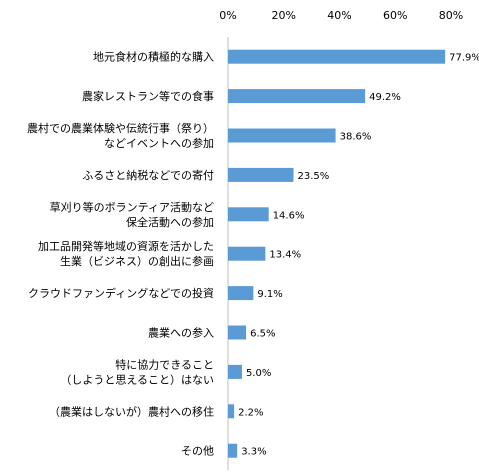 The image size is (479, 473). What do you see at coordinates (339, 15) in the screenshot?
I see `x-tick-label: 40%` at bounding box center [339, 15].